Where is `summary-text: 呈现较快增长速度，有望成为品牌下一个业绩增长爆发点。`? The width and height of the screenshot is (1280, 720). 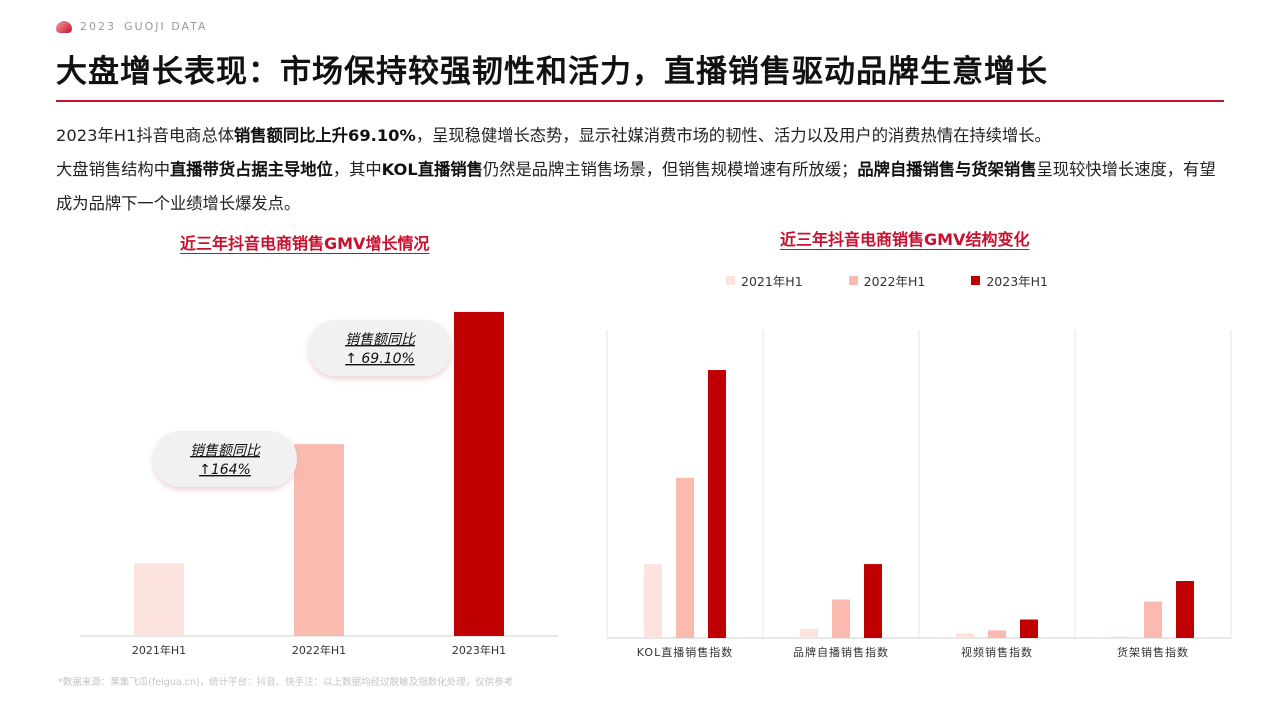 summary-text: 呈现较快增长速度，有望成为品牌下一个业绩增长爆发点。 is located at coordinates (636, 186).